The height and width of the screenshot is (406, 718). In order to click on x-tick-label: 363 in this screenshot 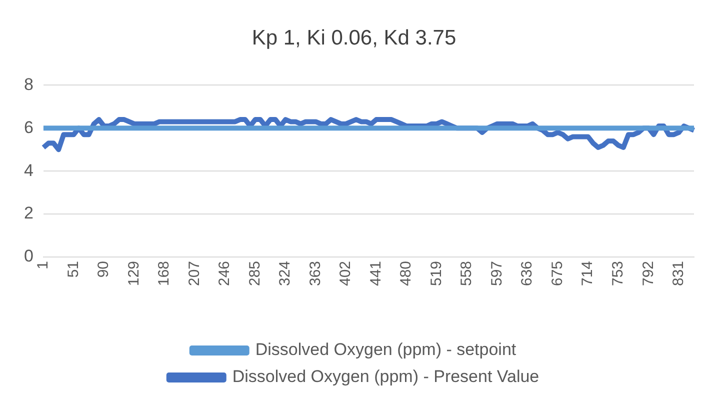, I will do `click(315, 273)`.